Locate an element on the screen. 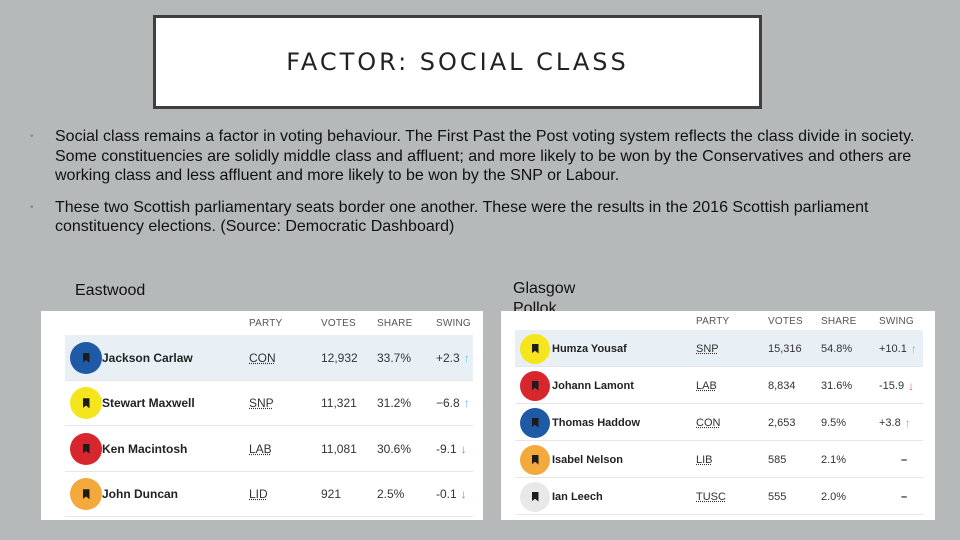 The width and height of the screenshot is (960, 540). party-abbrev: LID is located at coordinates (258, 494).